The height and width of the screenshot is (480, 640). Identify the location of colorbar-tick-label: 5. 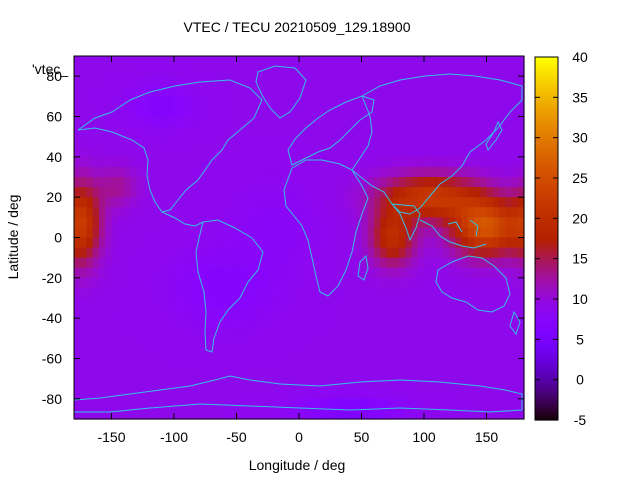
(580, 339).